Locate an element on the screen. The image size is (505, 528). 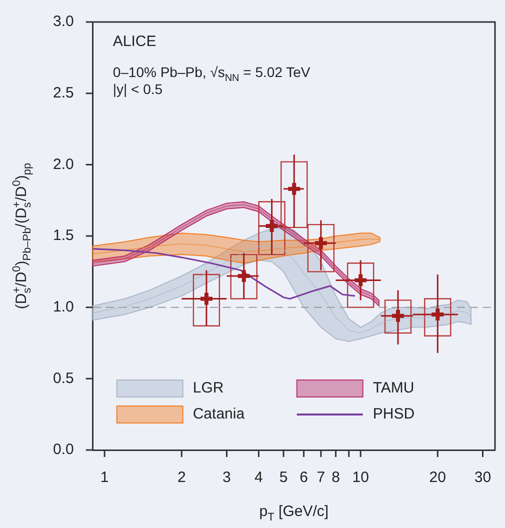
x-tick-label: 30 is located at coordinates (483, 477).